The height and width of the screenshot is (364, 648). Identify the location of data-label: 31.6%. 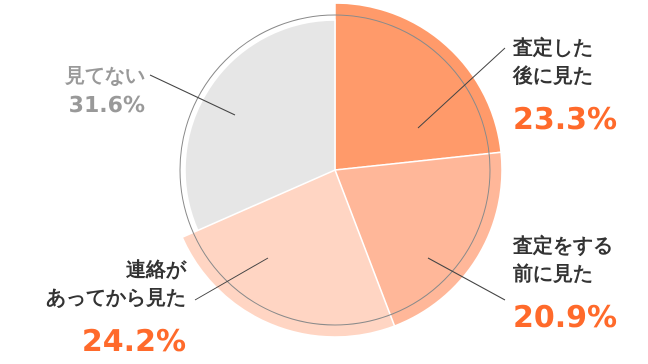
(106, 105).